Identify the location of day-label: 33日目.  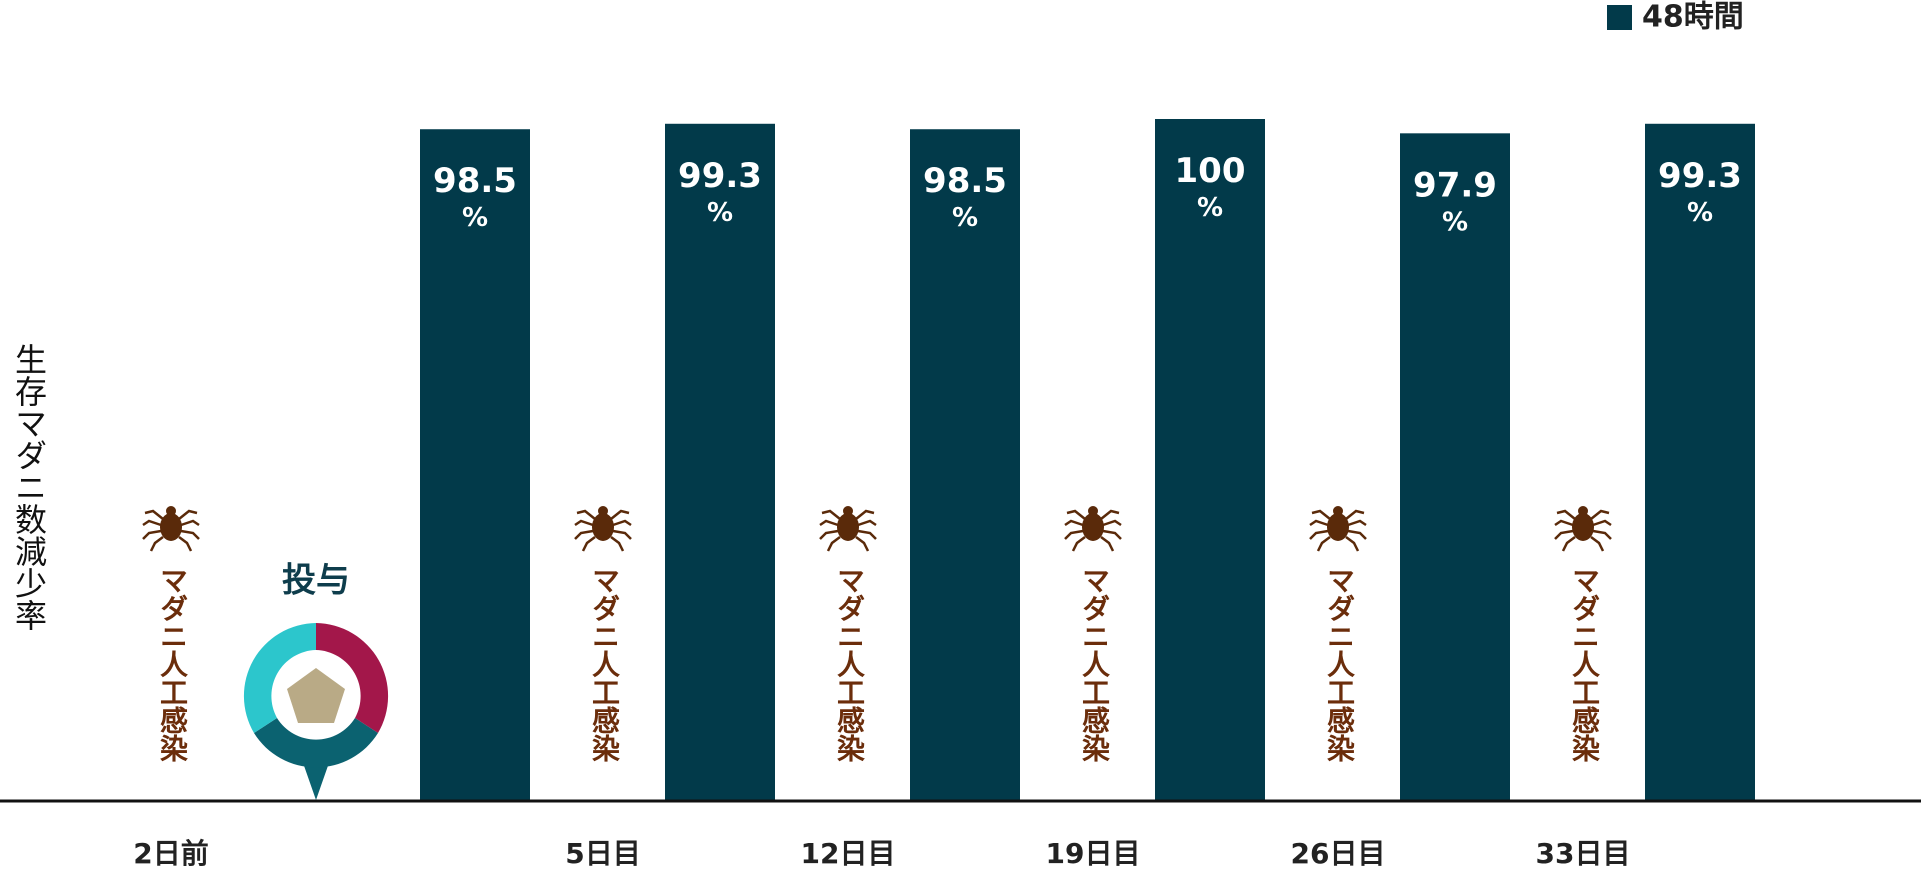
(1583, 853).